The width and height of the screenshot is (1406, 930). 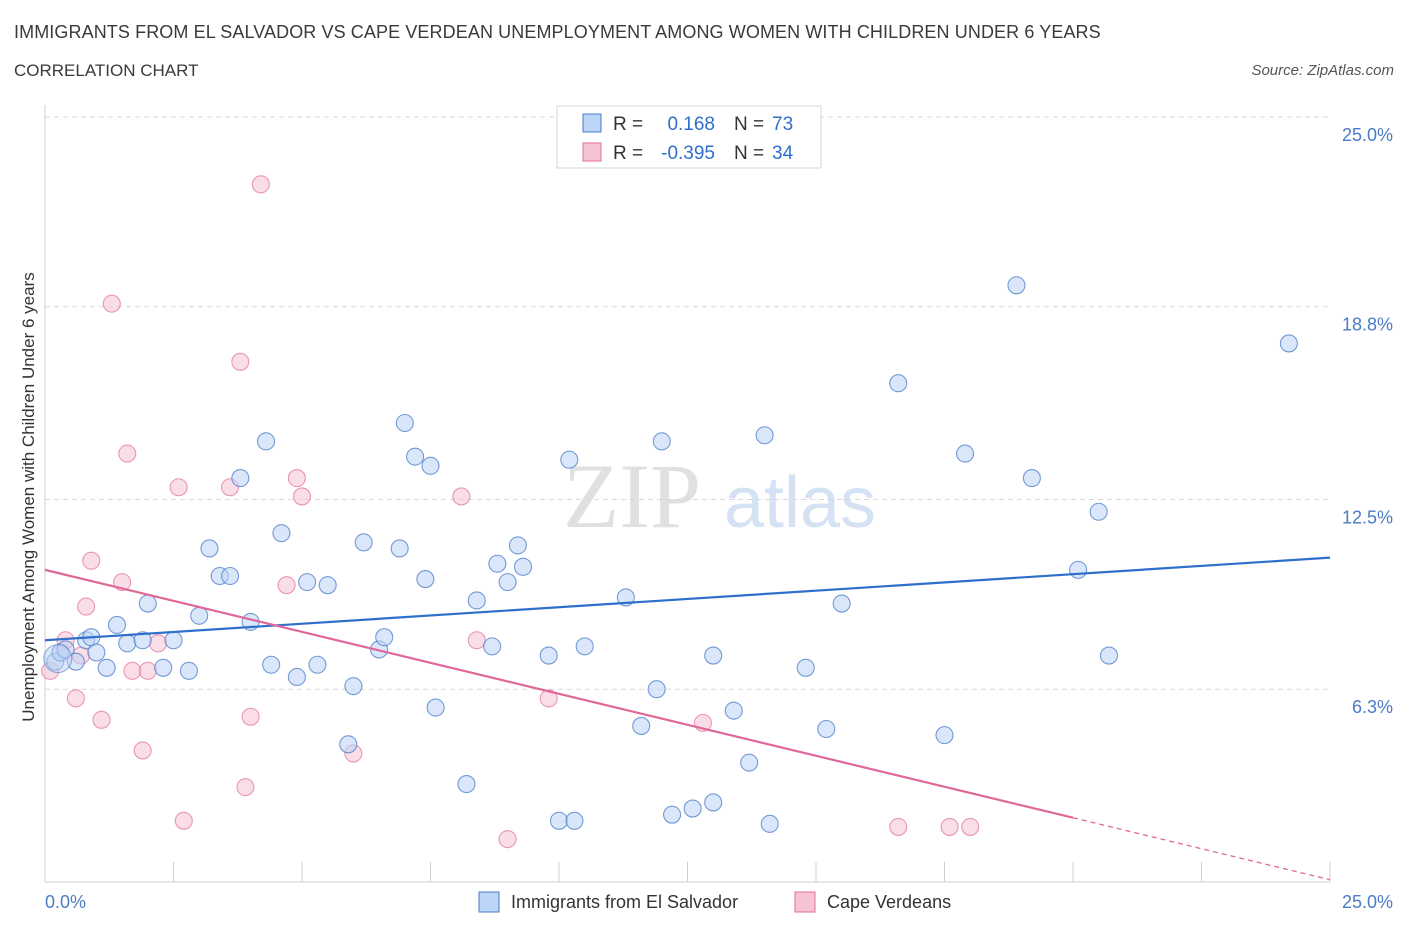 What do you see at coordinates (783, 153) in the screenshot?
I see `legend-n-value-pink: 34` at bounding box center [783, 153].